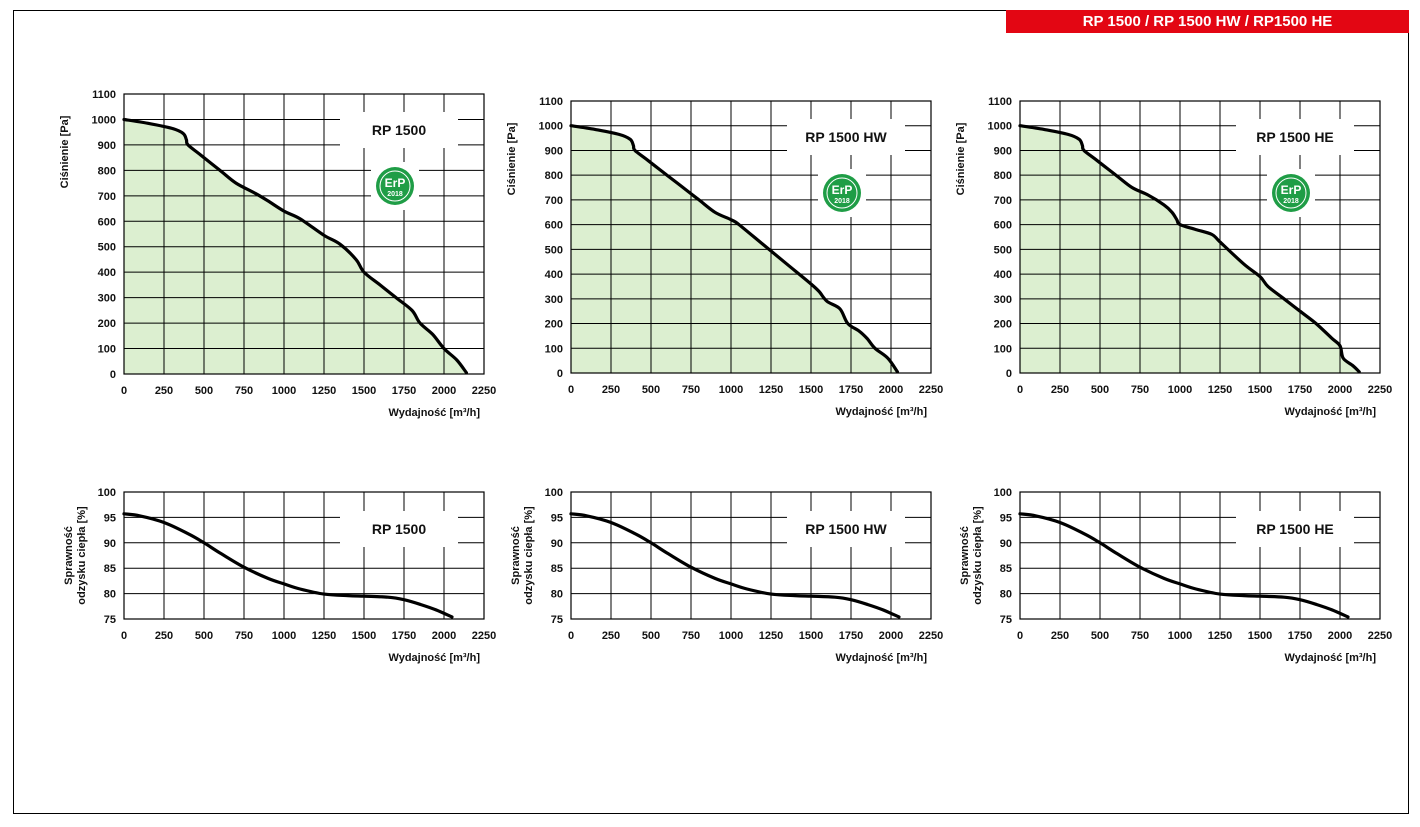 The width and height of the screenshot is (1420, 827). I want to click on y-axis-label-line: odzysku ciepła [%], so click(82, 555).